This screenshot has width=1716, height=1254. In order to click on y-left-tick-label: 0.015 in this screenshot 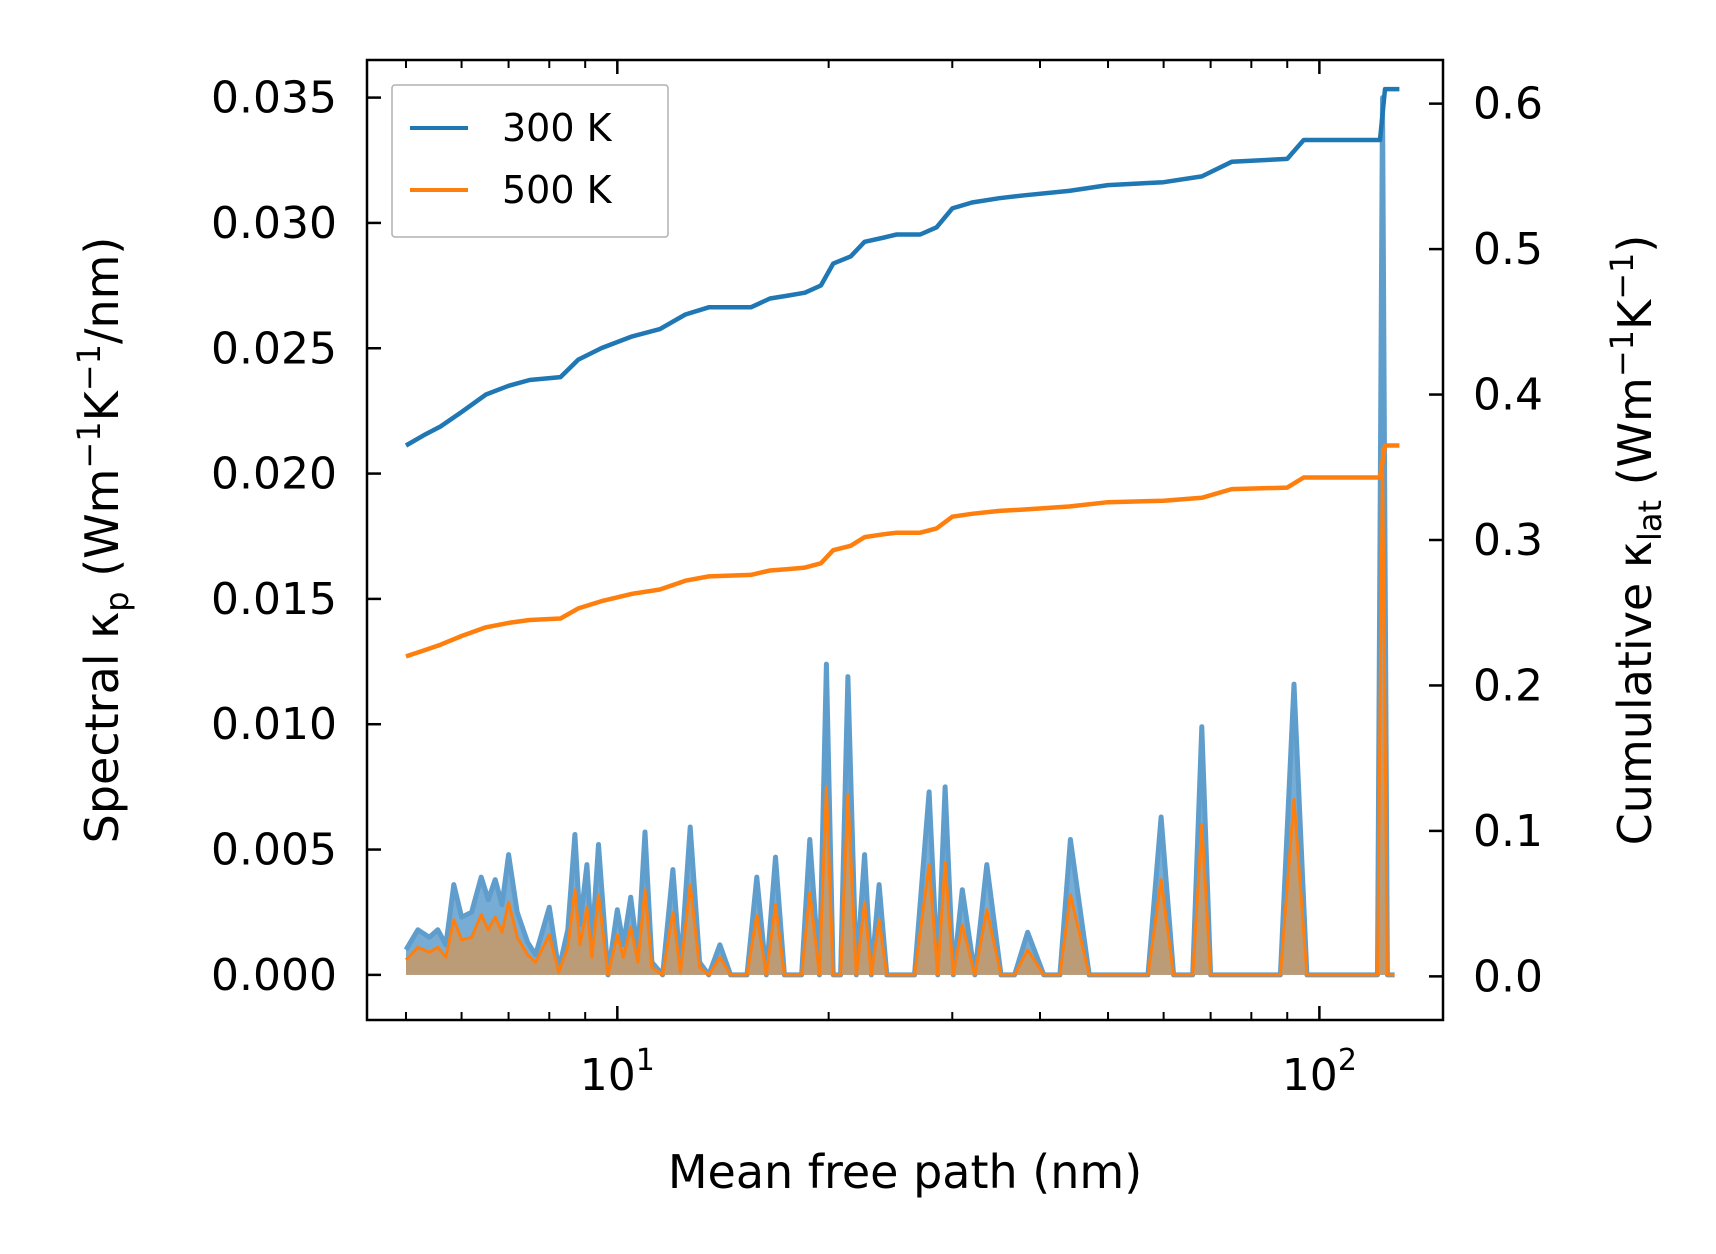, I will do `click(274, 599)`.